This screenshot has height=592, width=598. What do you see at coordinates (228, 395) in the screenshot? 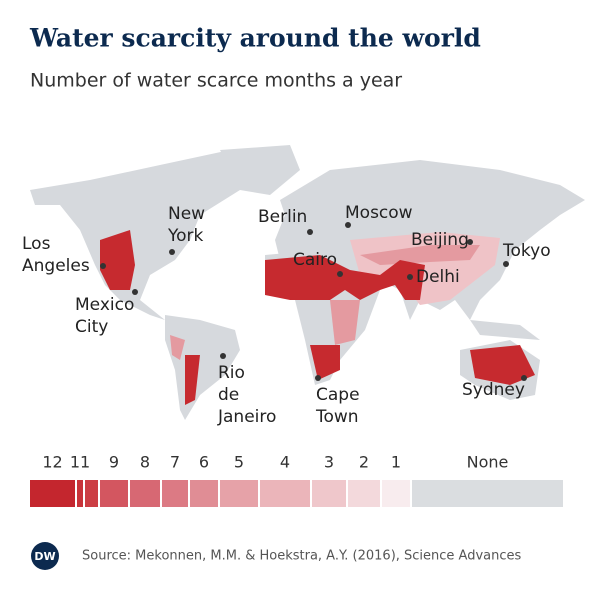
I see `city-label: de` at bounding box center [228, 395].